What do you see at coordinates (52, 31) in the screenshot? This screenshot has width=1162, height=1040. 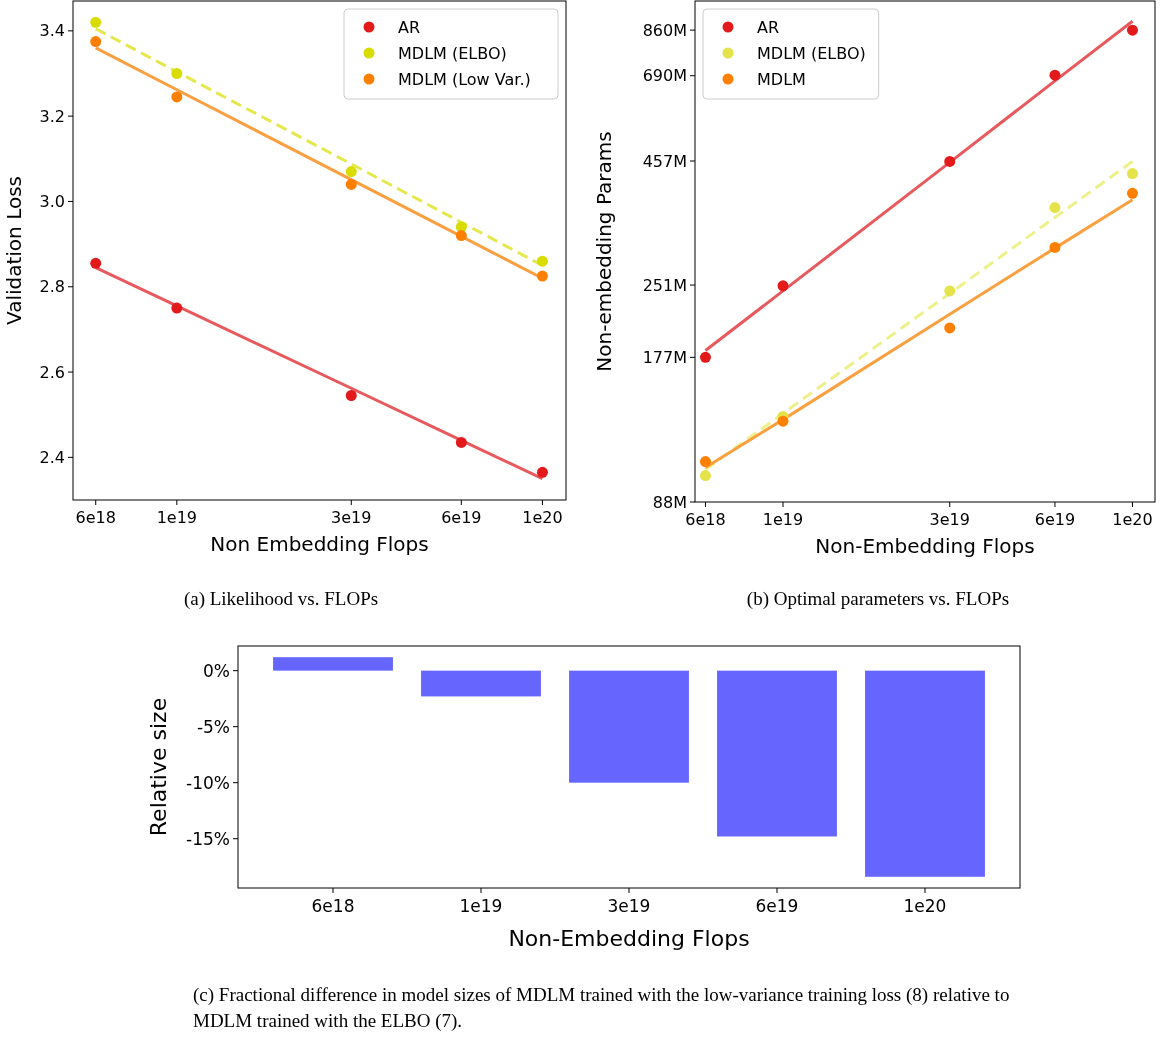 I see `y-tick-label: 3.4` at bounding box center [52, 31].